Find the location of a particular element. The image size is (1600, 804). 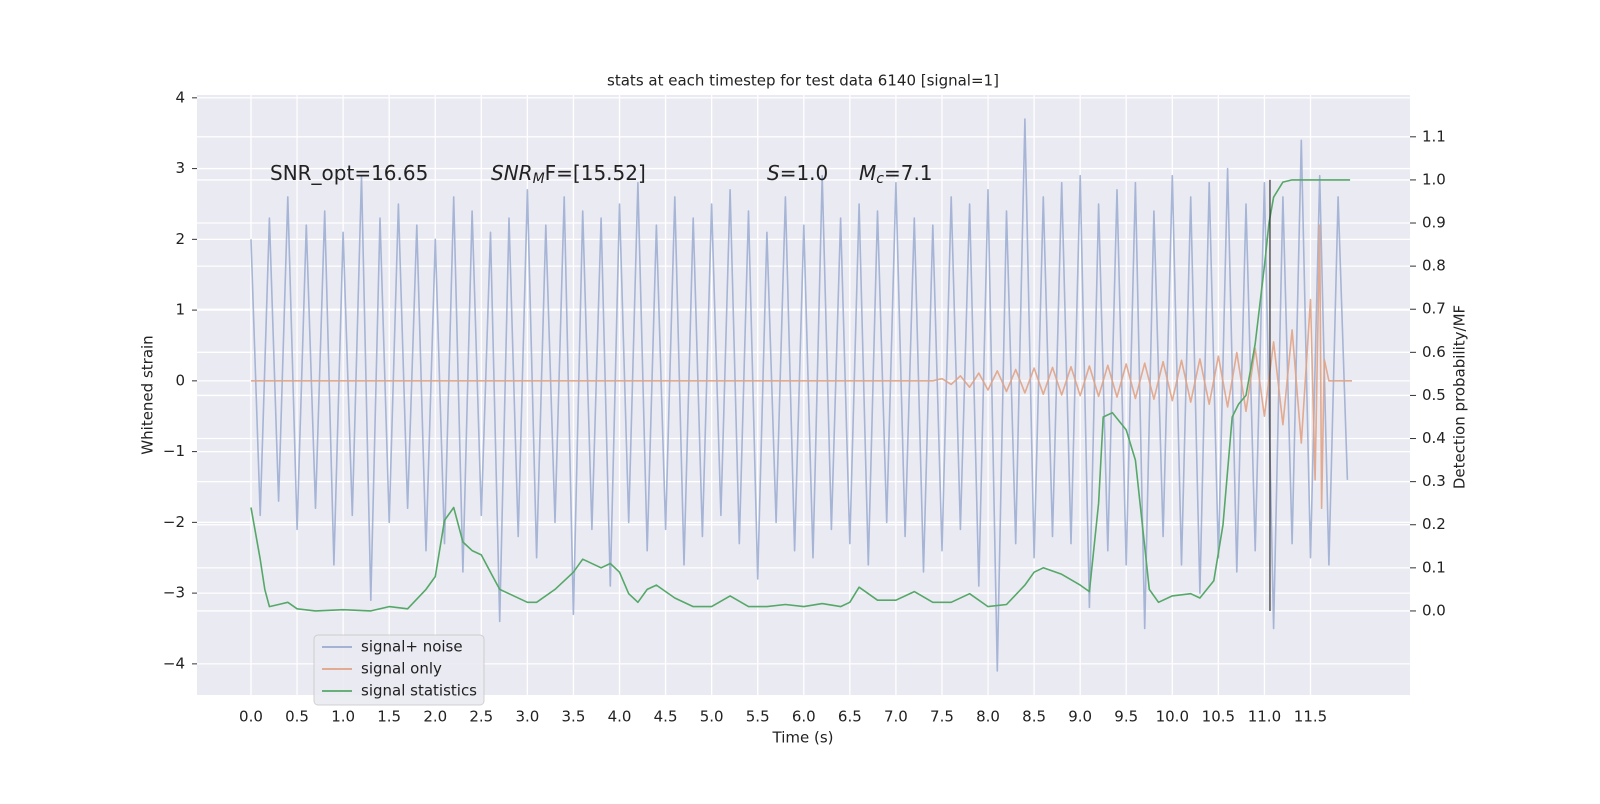

y-tick-label: −4 is located at coordinates (174, 663).